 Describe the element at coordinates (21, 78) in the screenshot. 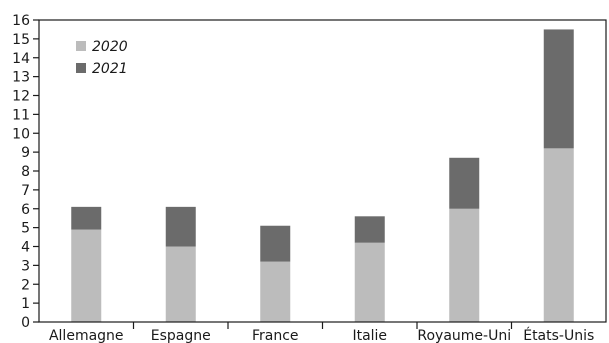

I see `y-tick-label: 13` at that location.